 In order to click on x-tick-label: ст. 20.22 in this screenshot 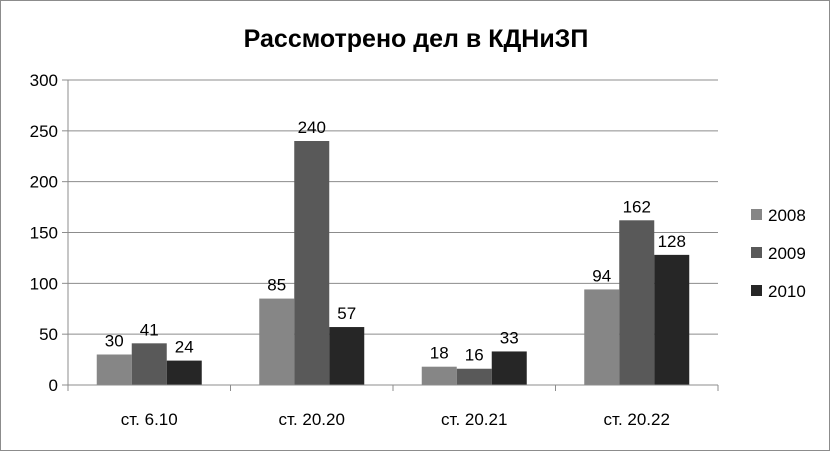, I will do `click(637, 419)`.